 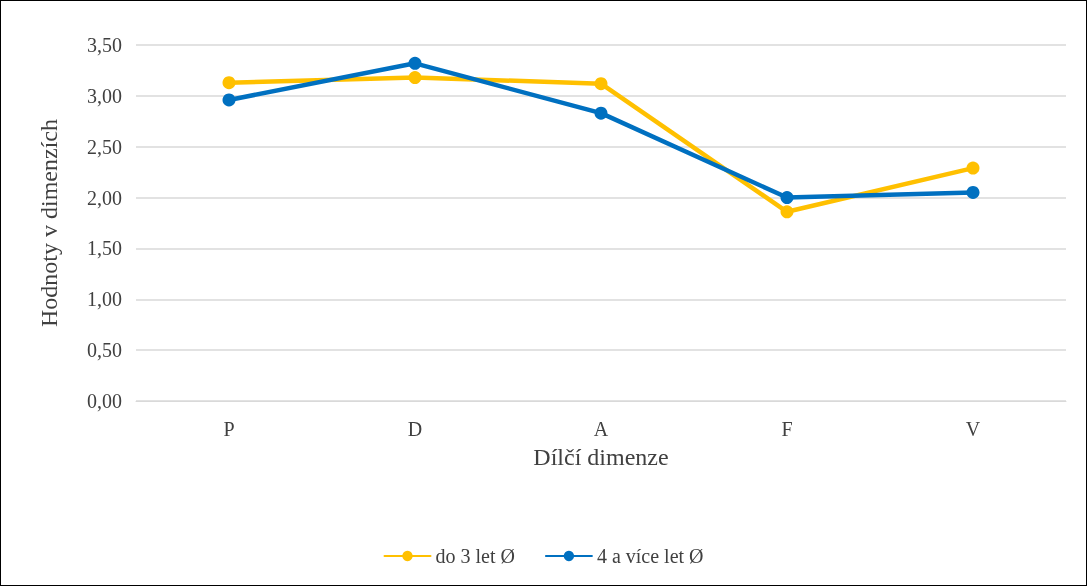 I want to click on y-tick-label: 3,00, so click(x=104, y=95).